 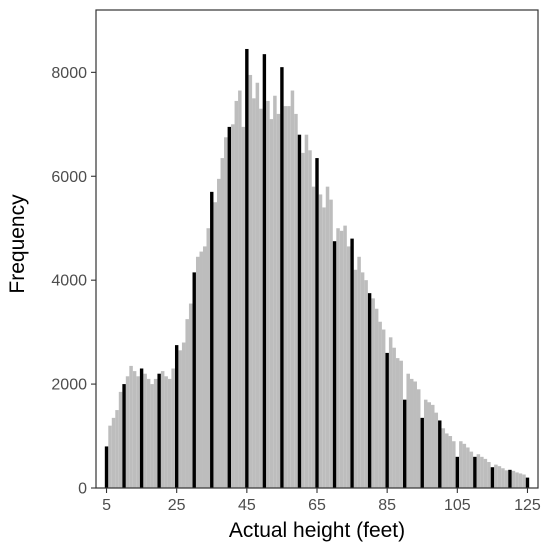 What do you see at coordinates (321, 501) in the screenshot?
I see `x-axis-ticks: 5 25 45 65 85 105 125` at bounding box center [321, 501].